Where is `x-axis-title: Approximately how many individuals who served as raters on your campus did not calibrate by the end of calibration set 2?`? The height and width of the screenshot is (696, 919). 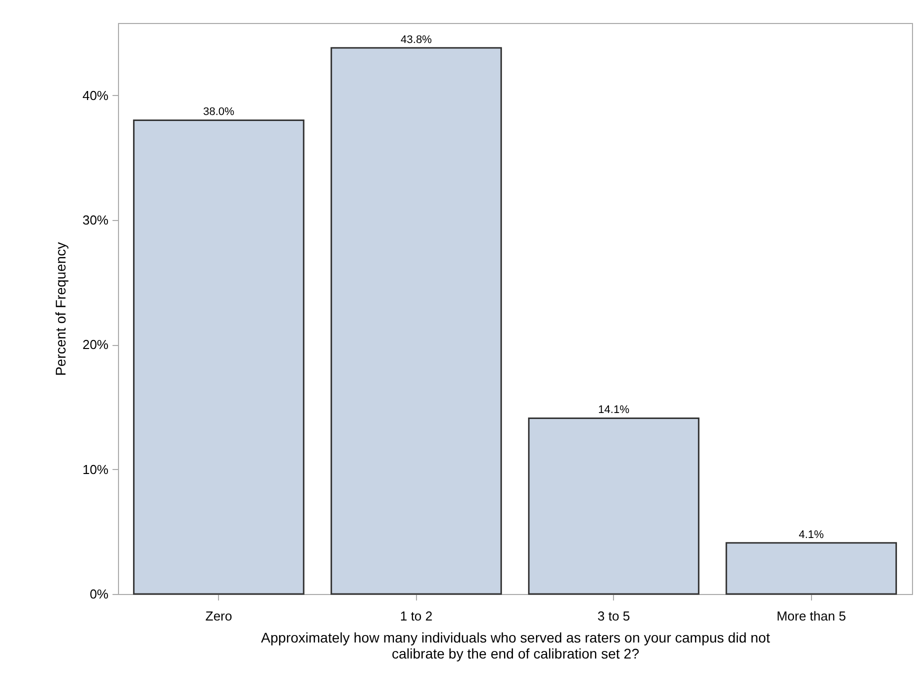
x-axis-title: Approximately how many individuals who served as raters on your campus did not calibrate by the end of calibration set 2? is located at coordinates (515, 646).